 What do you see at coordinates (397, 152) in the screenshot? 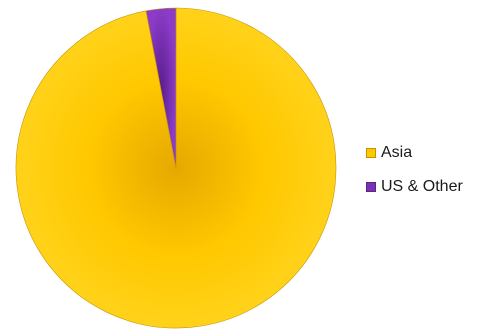
I see `legend-label: Asia` at bounding box center [397, 152].